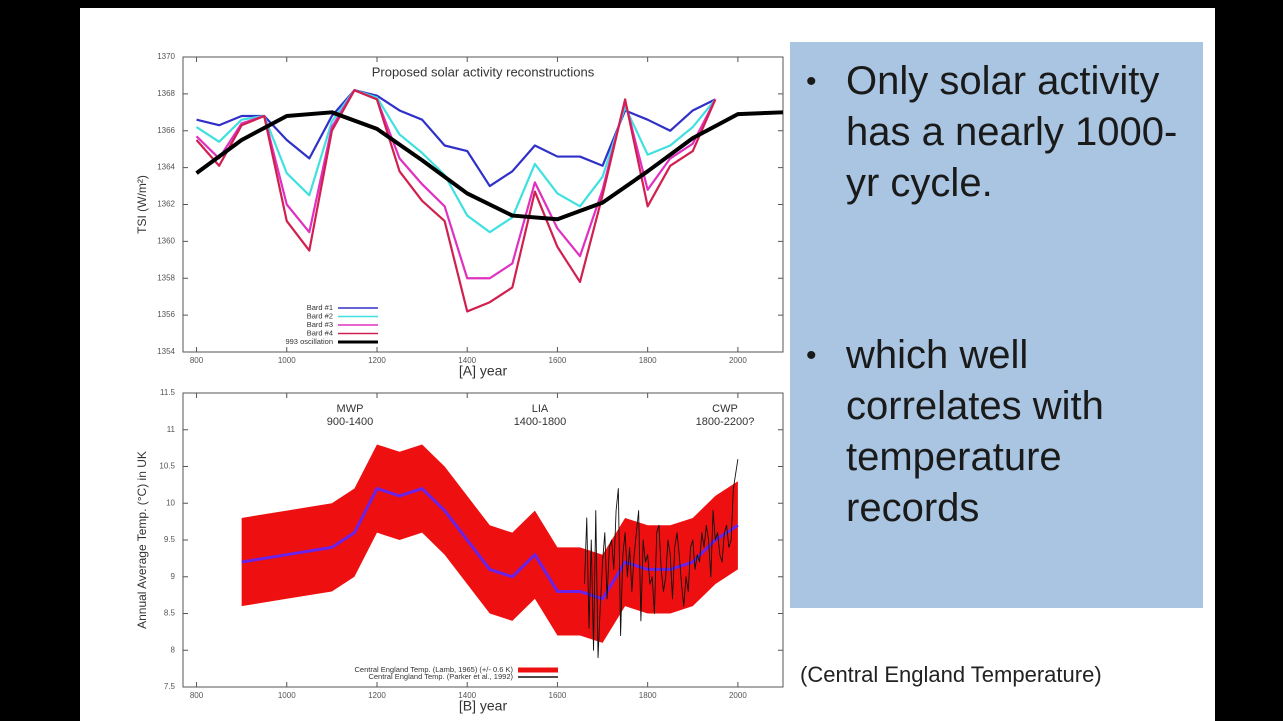 The height and width of the screenshot is (721, 1283). I want to click on y-tick-label: 8, so click(173, 649).